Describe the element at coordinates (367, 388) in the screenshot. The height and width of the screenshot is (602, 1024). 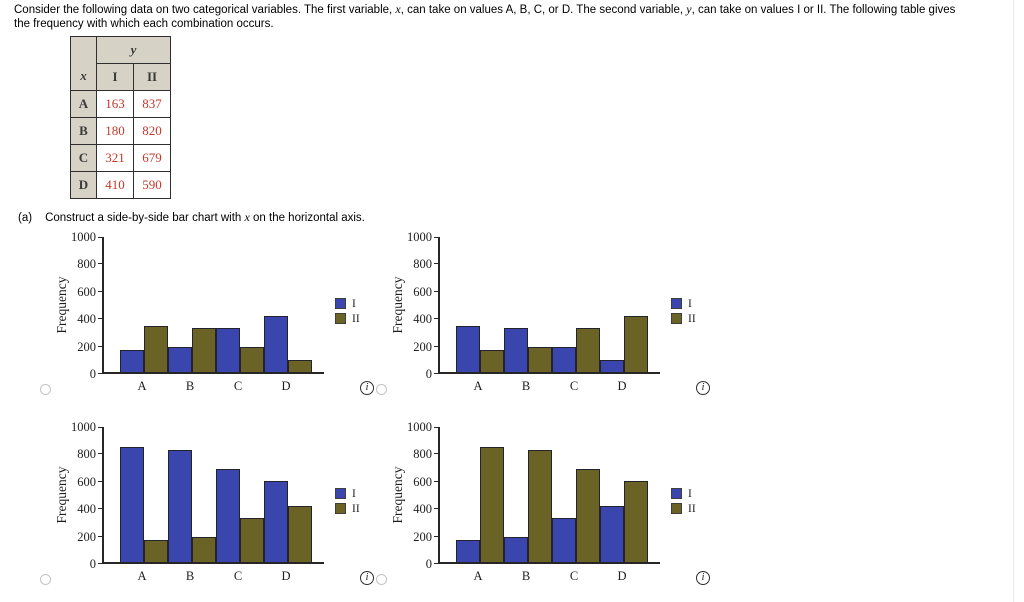
I see `info-icon-1: i` at that location.